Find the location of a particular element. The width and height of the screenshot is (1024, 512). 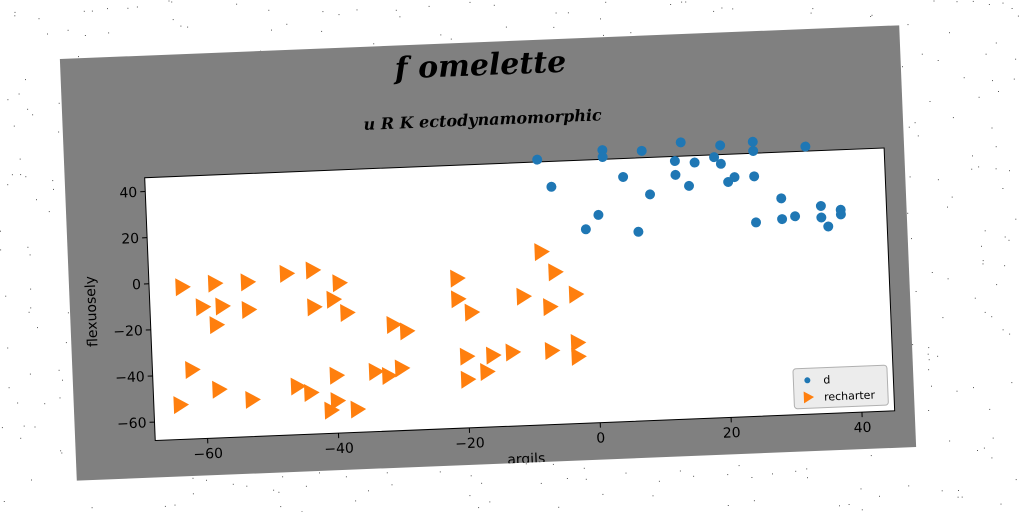

y-axis-label: flexuosely is located at coordinates (92, 312).